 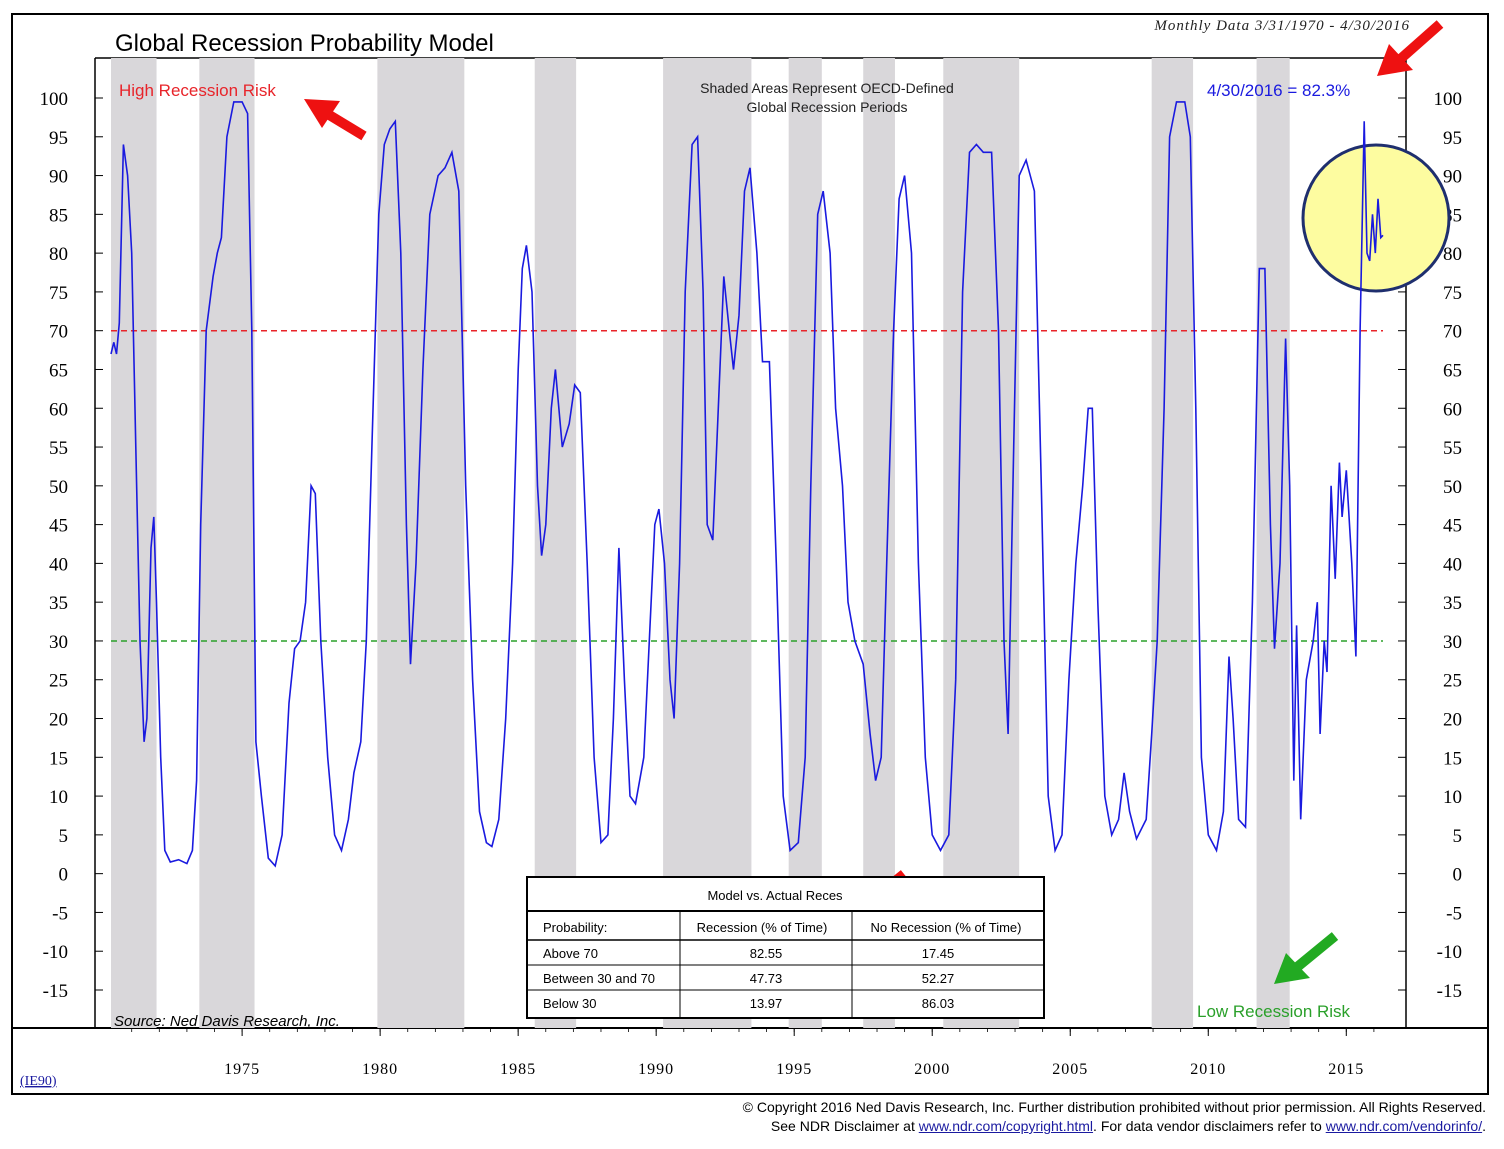 What do you see at coordinates (569, 1003) in the screenshot?
I see `table-cell: Below 30` at bounding box center [569, 1003].